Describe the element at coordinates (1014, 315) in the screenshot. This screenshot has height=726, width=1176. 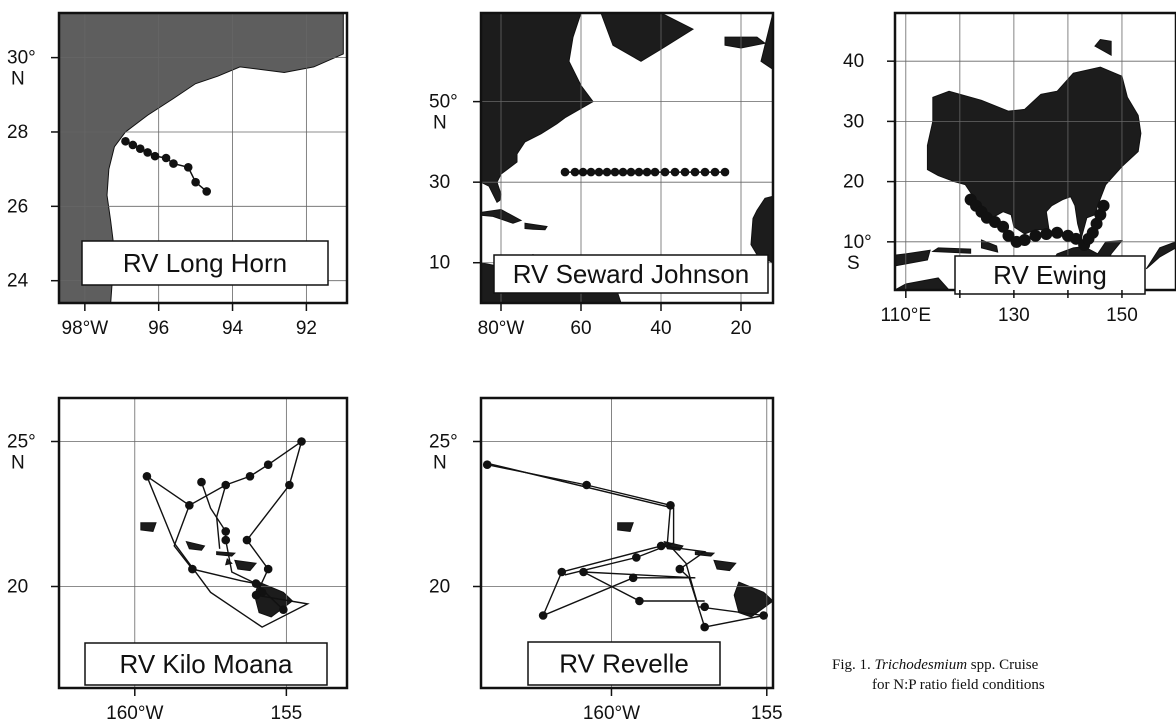
I see `x-tick-label: 130` at that location.